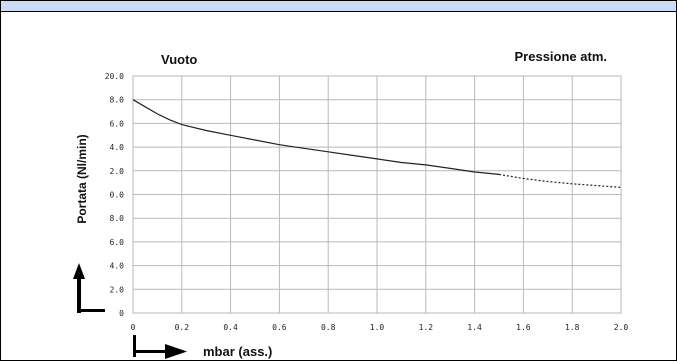 This screenshot has width=677, height=361. I want to click on x-tick-label: 1.0, so click(377, 327).